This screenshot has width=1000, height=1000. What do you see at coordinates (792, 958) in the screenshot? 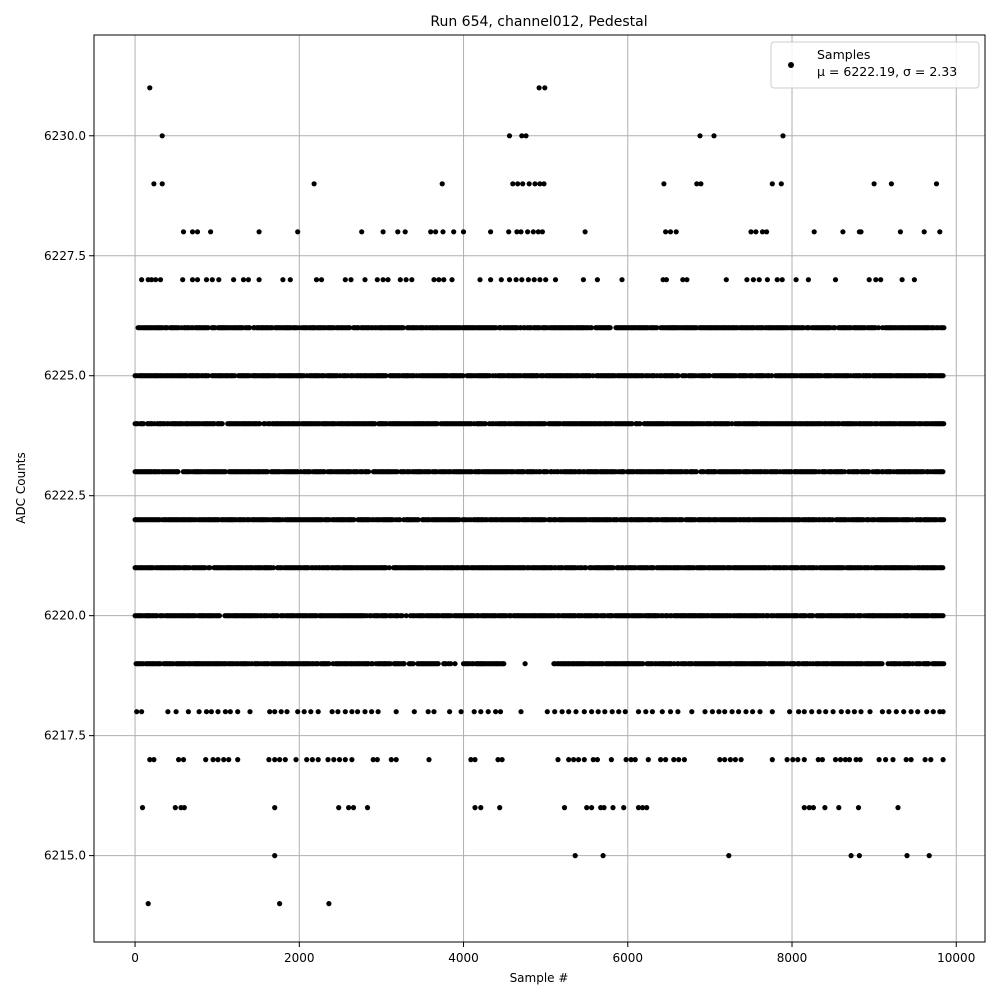
I see `x-tick-label: 8000` at bounding box center [792, 958].